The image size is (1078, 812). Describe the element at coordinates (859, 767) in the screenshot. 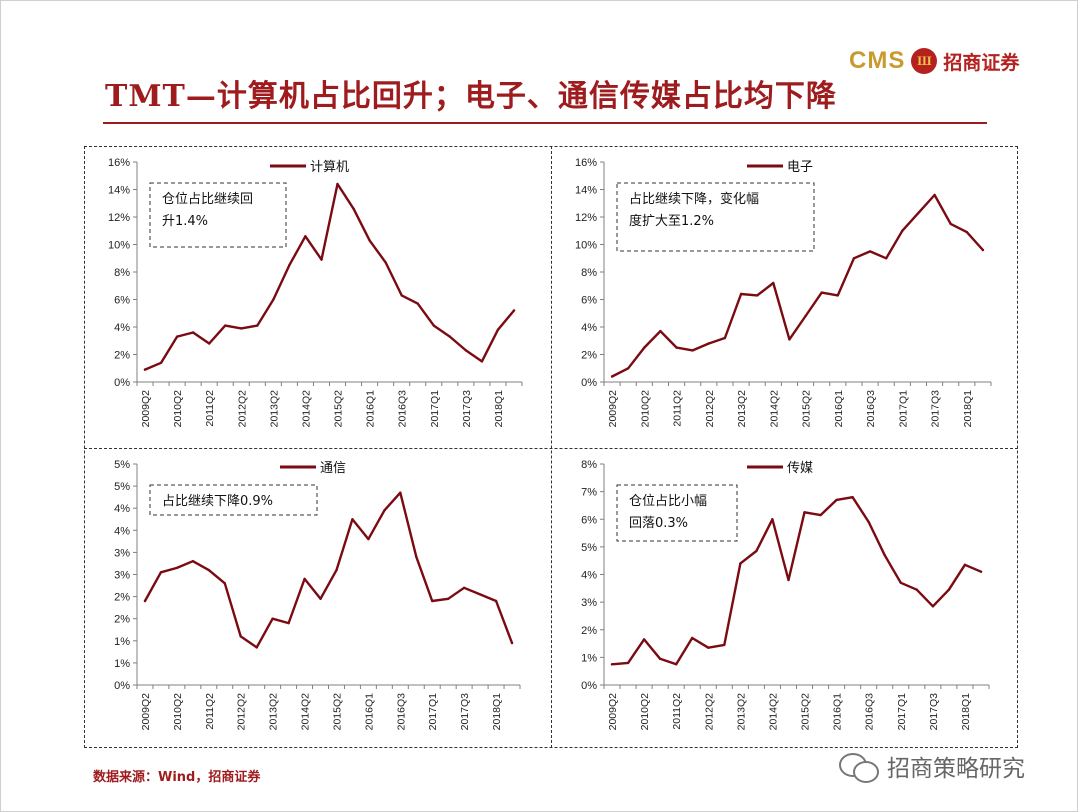

I see `wechat-icon` at that location.